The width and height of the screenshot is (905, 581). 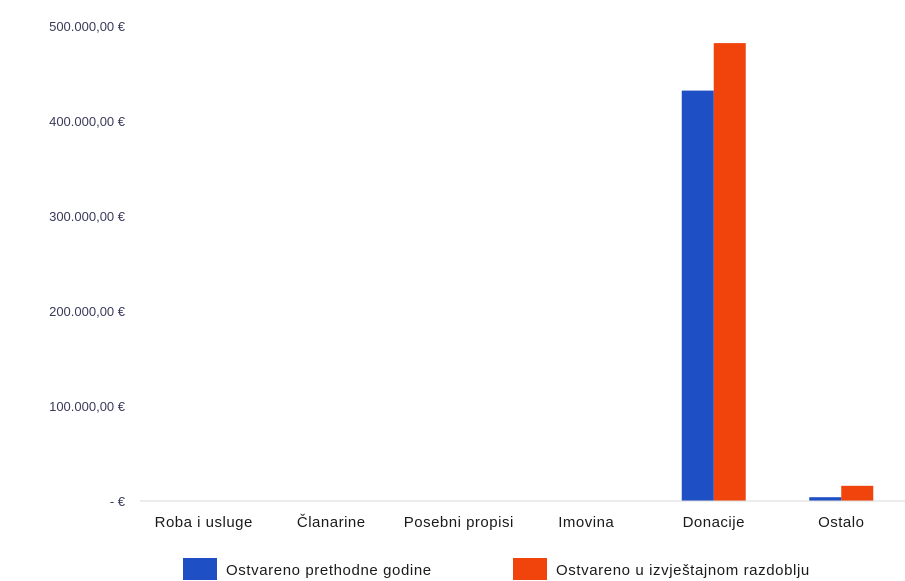 What do you see at coordinates (331, 522) in the screenshot?
I see `x-category-label: Članarine` at bounding box center [331, 522].